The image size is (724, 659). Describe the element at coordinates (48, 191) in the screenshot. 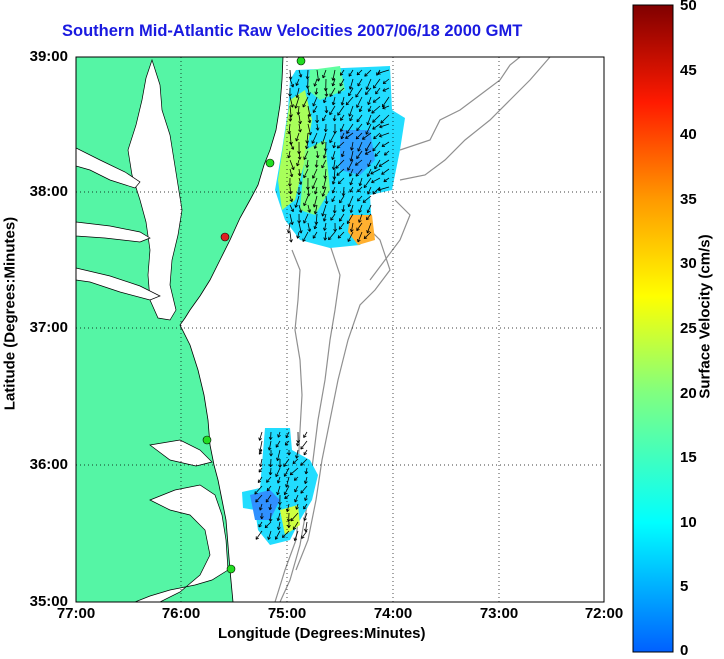

I see `y-tick-label: 38:00` at that location.